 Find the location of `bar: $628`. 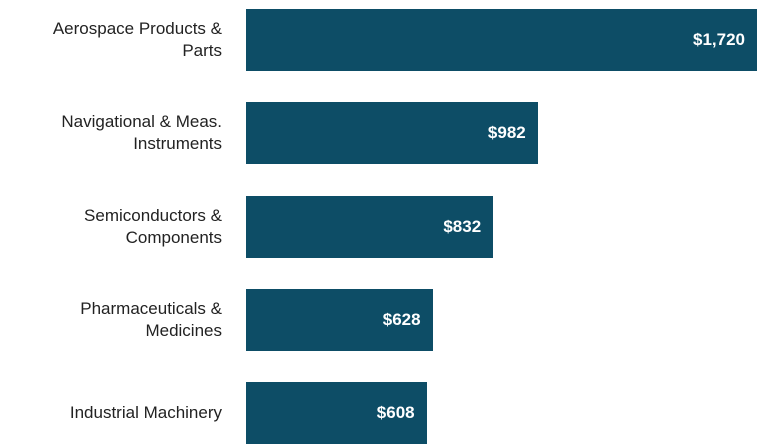

bar: $628 is located at coordinates (339, 319).